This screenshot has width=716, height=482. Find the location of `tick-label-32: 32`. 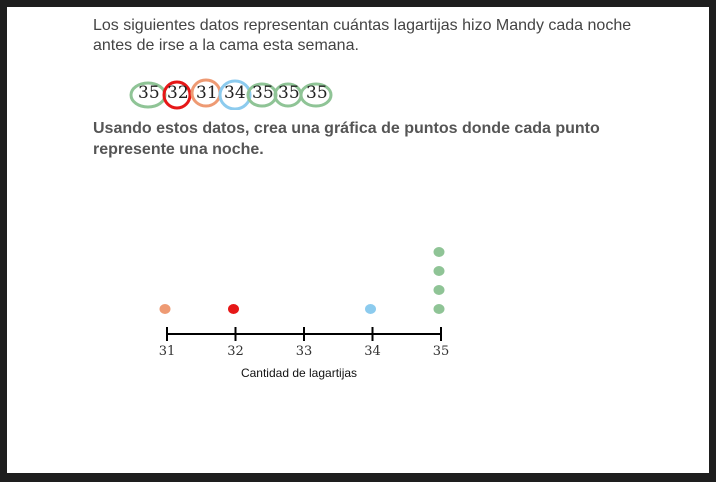

tick-label-32: 32 is located at coordinates (235, 351).